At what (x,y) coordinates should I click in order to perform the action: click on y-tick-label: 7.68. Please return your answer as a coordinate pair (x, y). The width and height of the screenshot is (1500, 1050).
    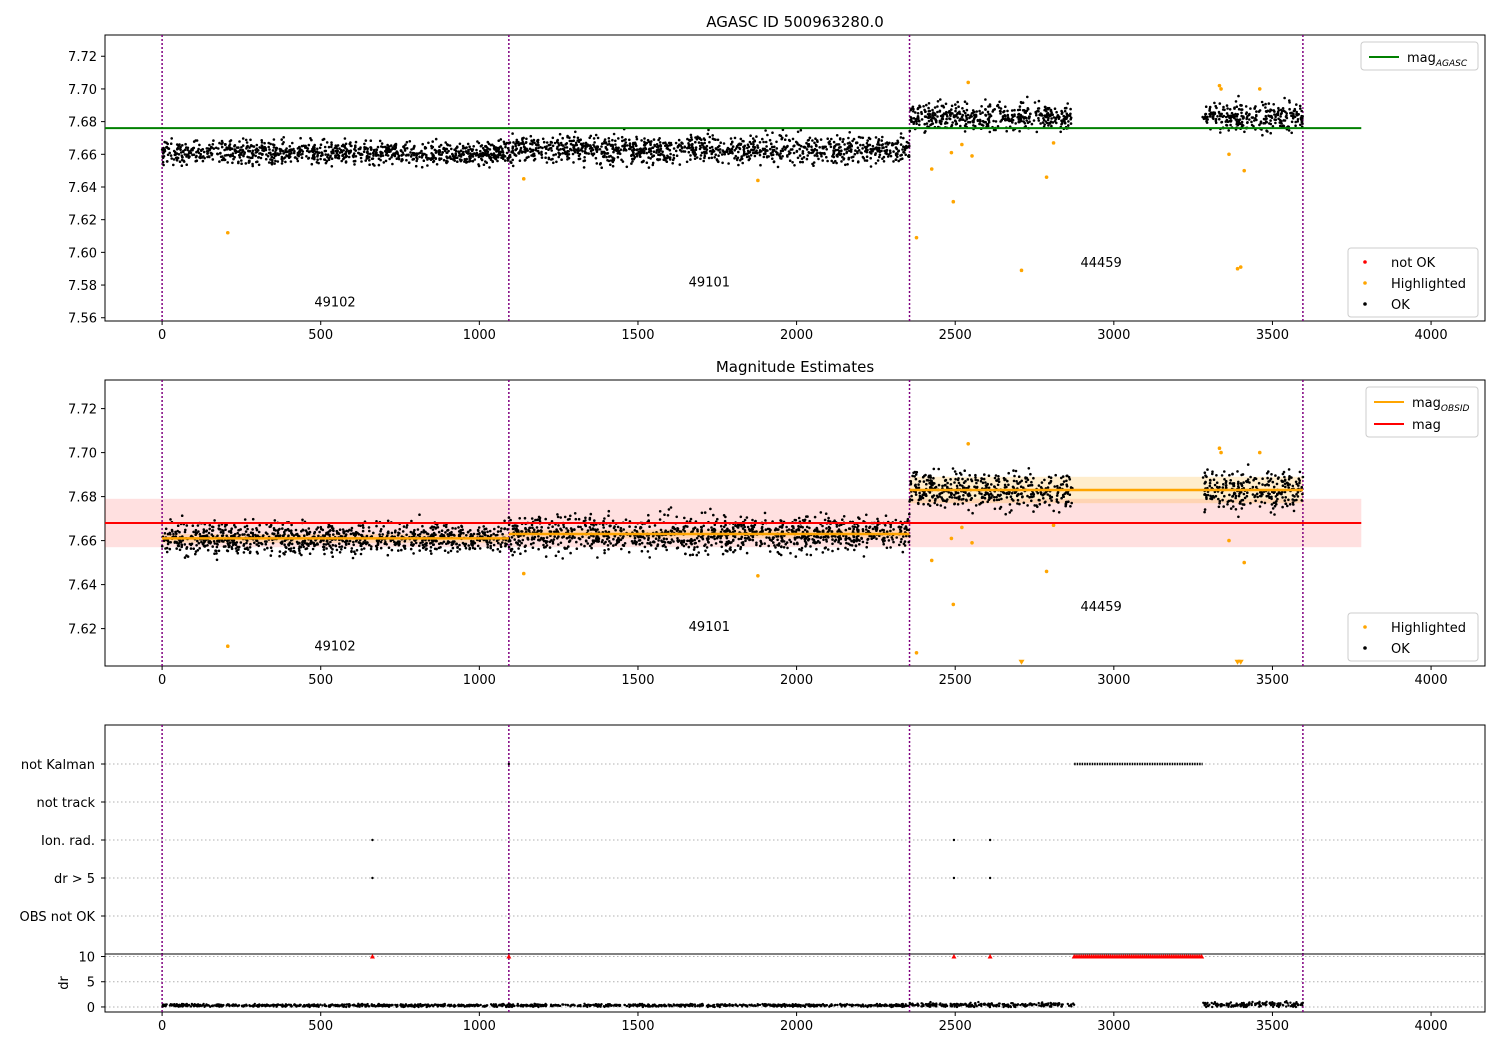
    Looking at the image, I should click on (82, 498).